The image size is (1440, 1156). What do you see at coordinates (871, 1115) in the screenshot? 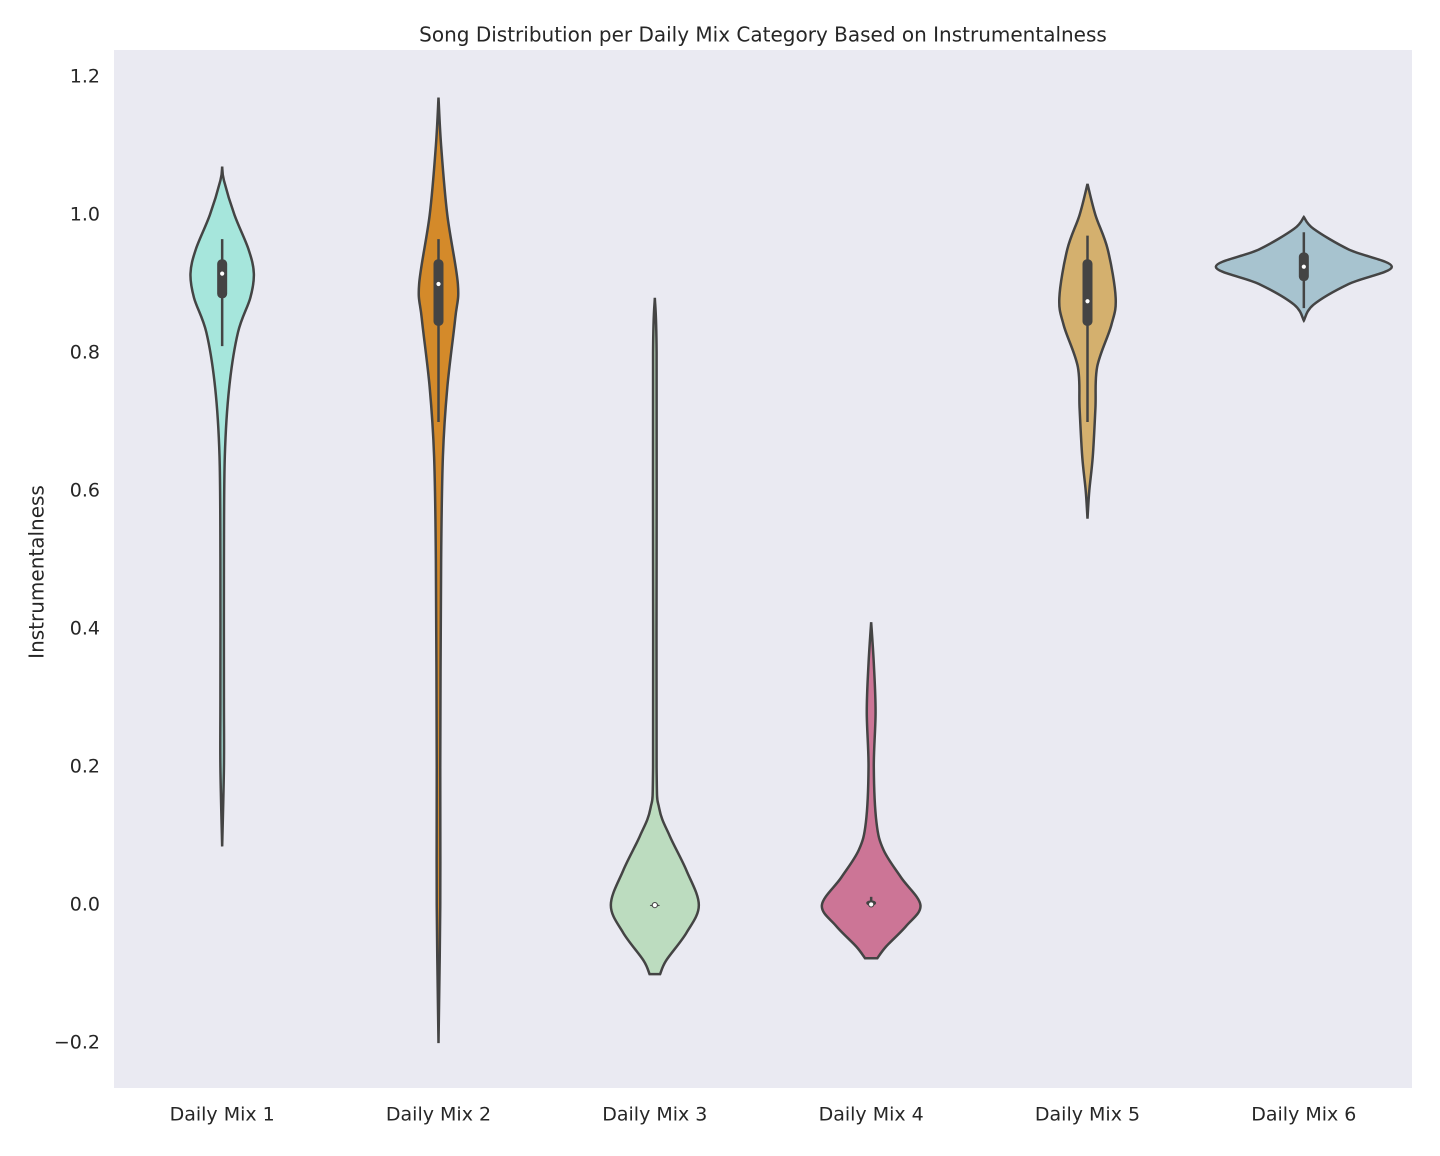
I see `x-tick-label: Daily Mix 4` at bounding box center [871, 1115].